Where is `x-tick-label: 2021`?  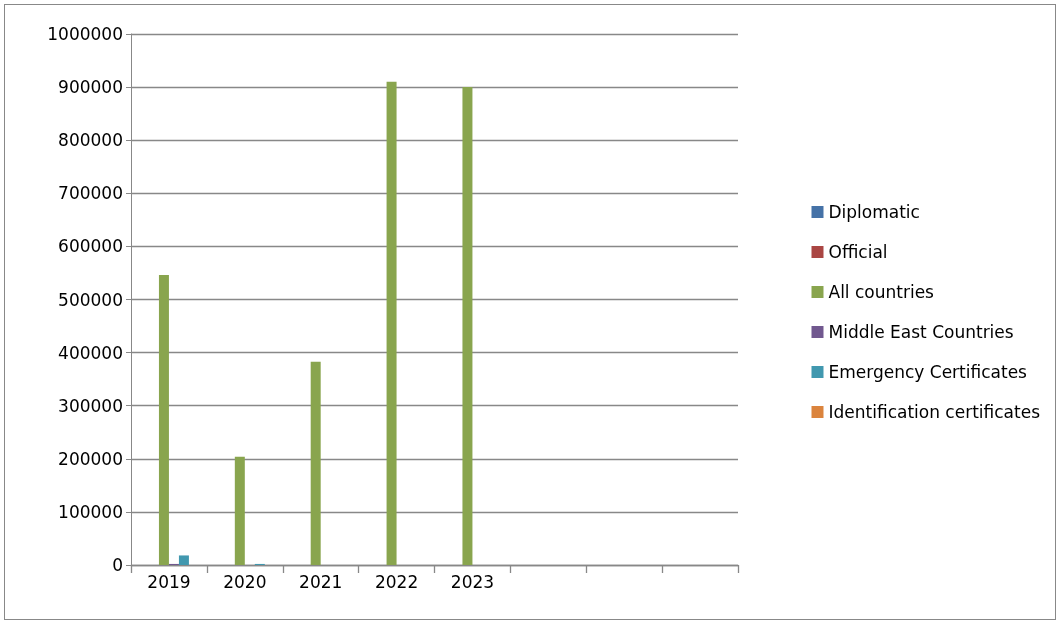
x-tick-label: 2021 is located at coordinates (321, 581).